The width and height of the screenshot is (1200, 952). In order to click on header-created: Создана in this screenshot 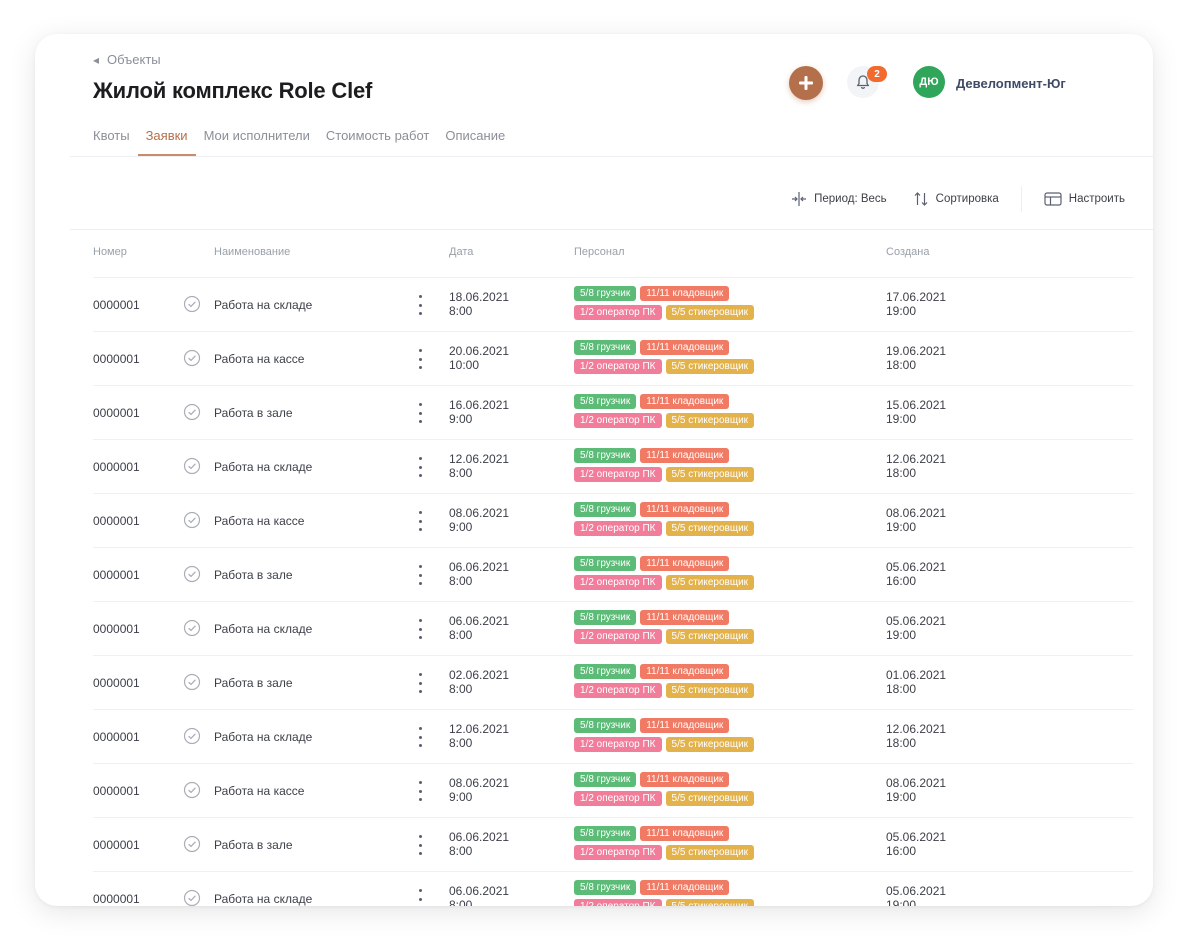, I will do `click(908, 252)`.